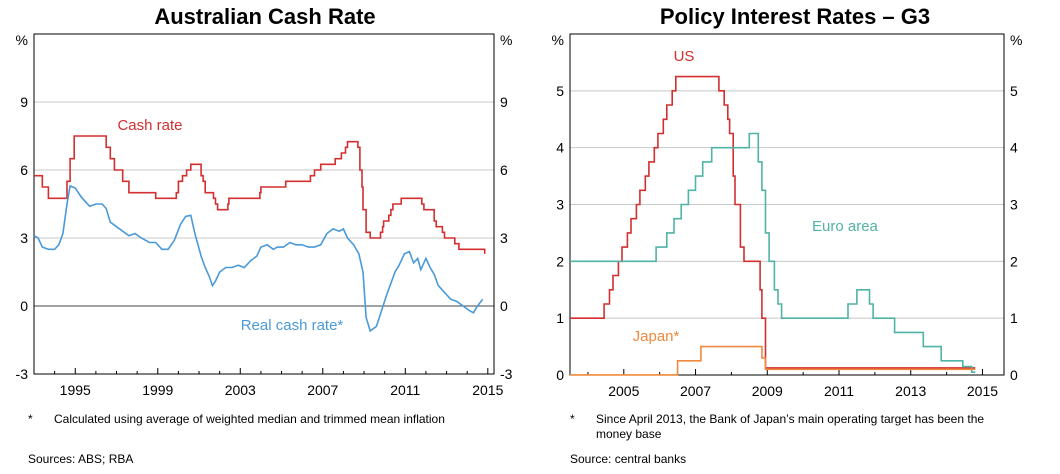  Describe the element at coordinates (506, 374) in the screenshot. I see `y-tick-label-right: -3` at that location.